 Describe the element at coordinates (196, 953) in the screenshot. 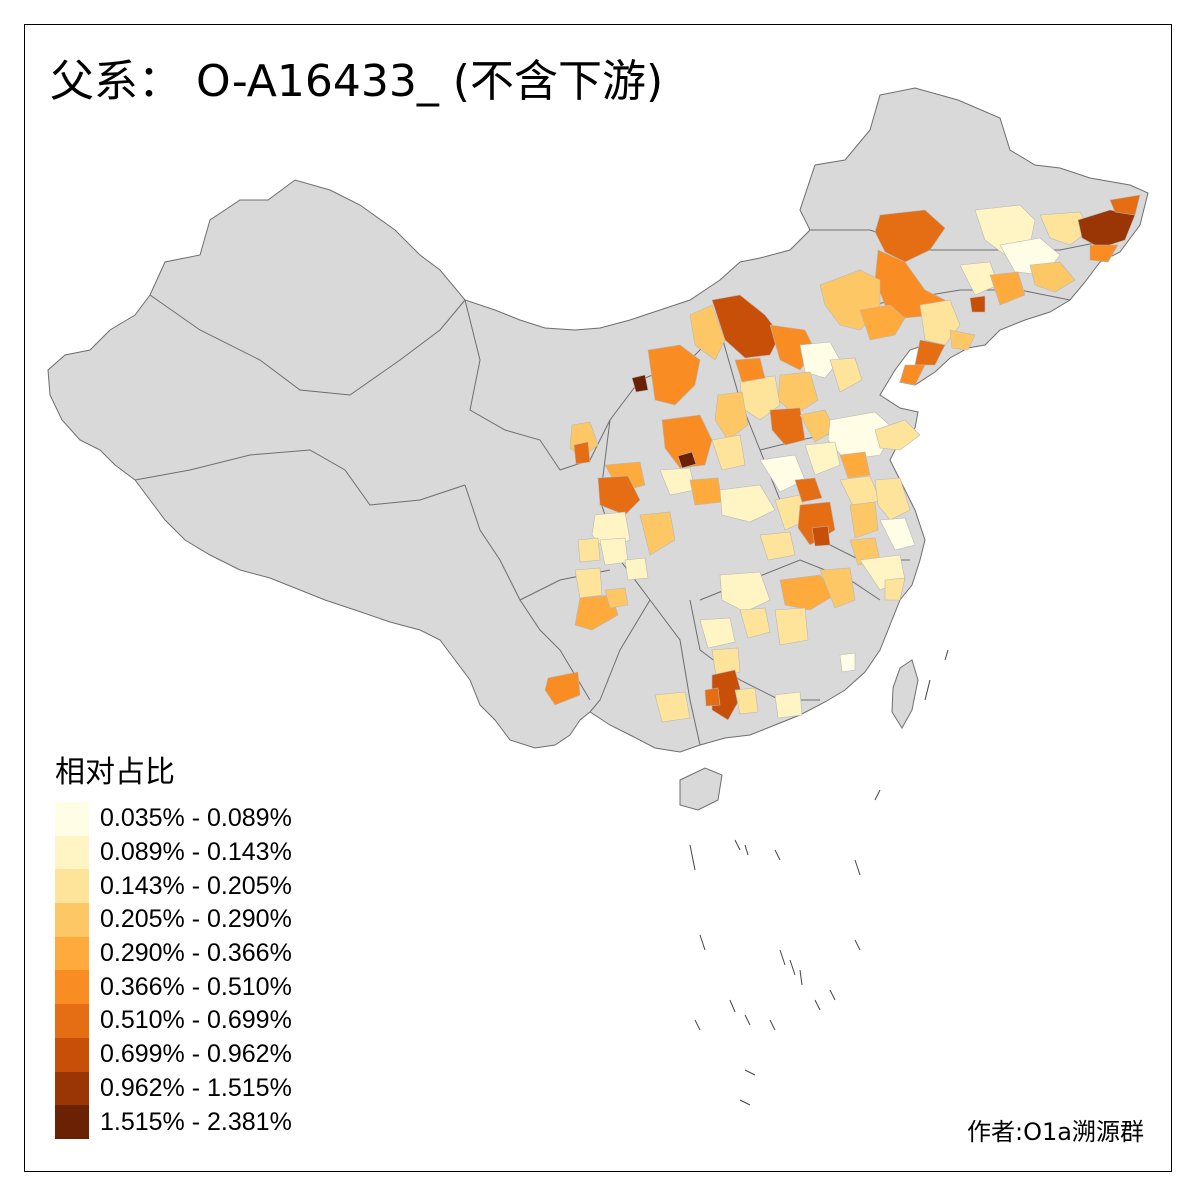

I see `legend-label: 0.290% - 0.366%` at that location.